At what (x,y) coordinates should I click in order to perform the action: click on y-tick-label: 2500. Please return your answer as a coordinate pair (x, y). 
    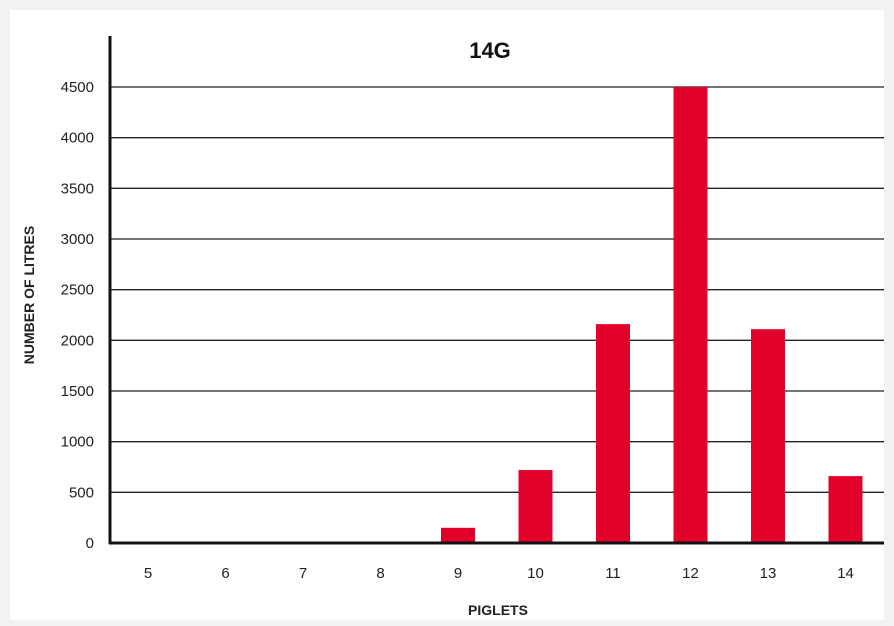
    Looking at the image, I should click on (77, 290).